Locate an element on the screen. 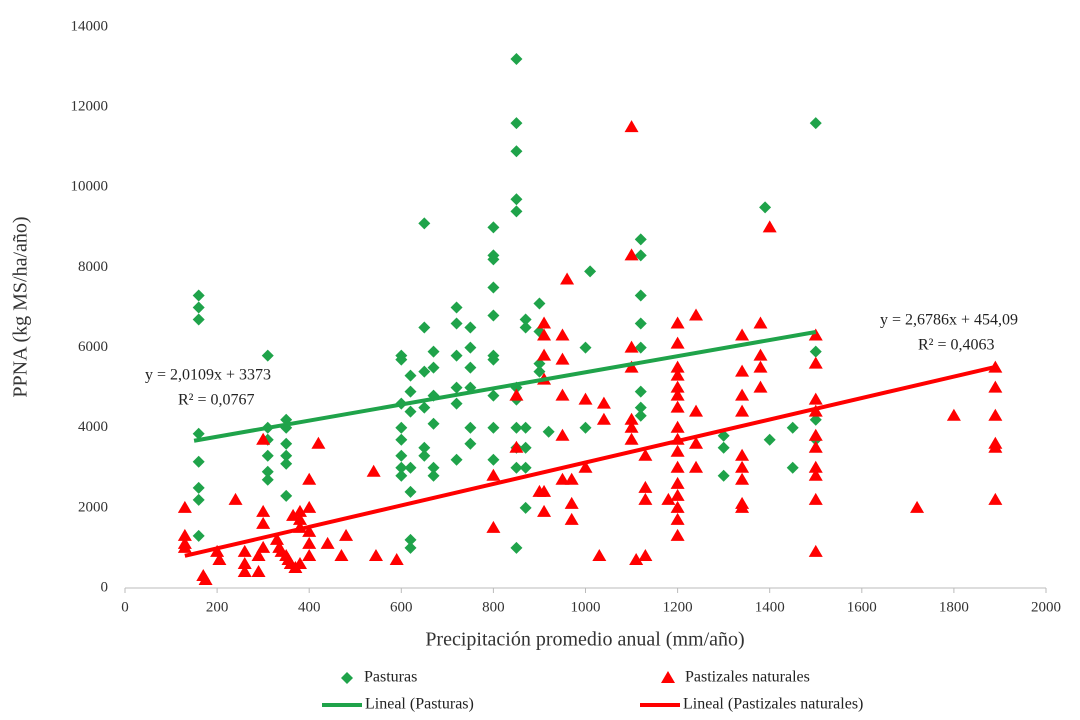 Image resolution: width=1080 pixels, height=720 pixels. y-tick-label: 12000 is located at coordinates (90, 107).